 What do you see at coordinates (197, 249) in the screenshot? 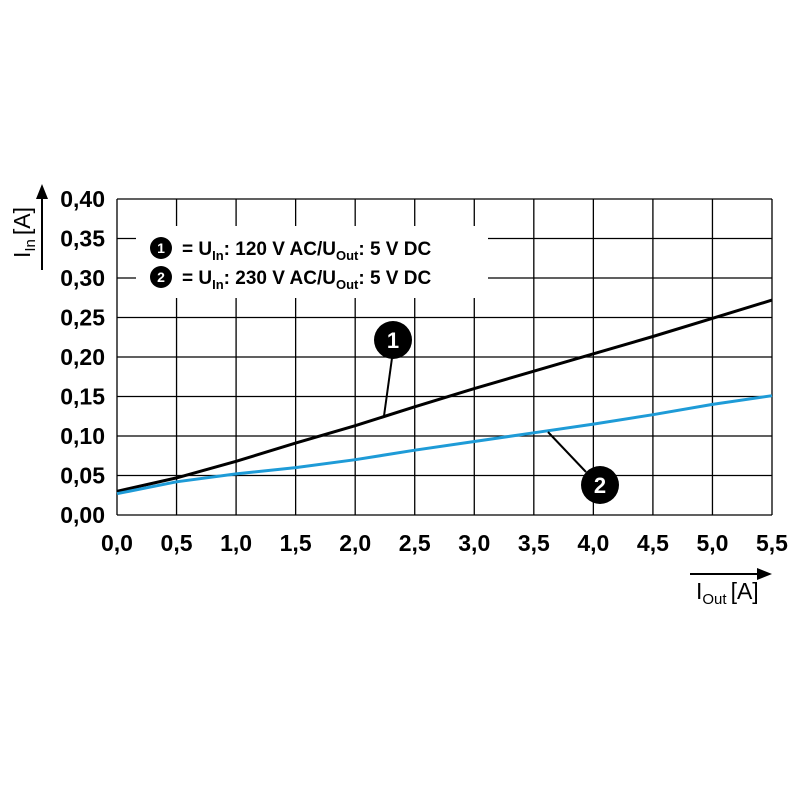
I see `legend-1-u: = U` at bounding box center [197, 249].